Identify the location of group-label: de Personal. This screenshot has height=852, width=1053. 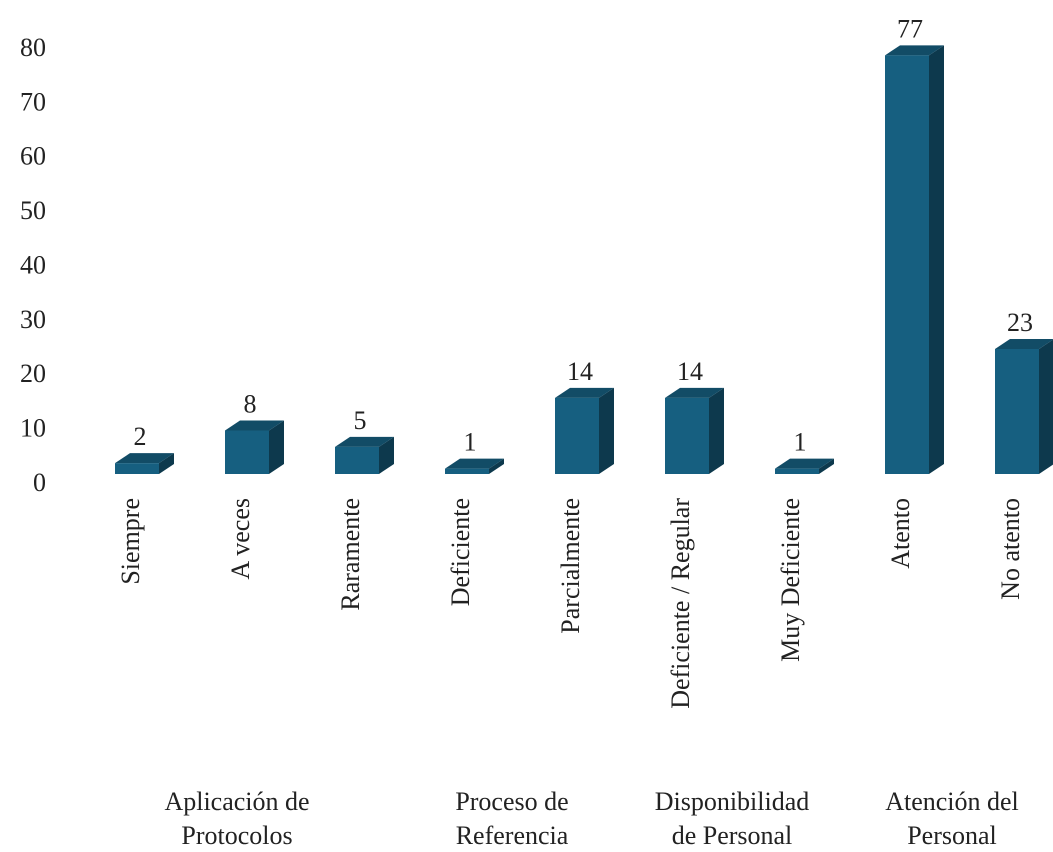
(732, 835).